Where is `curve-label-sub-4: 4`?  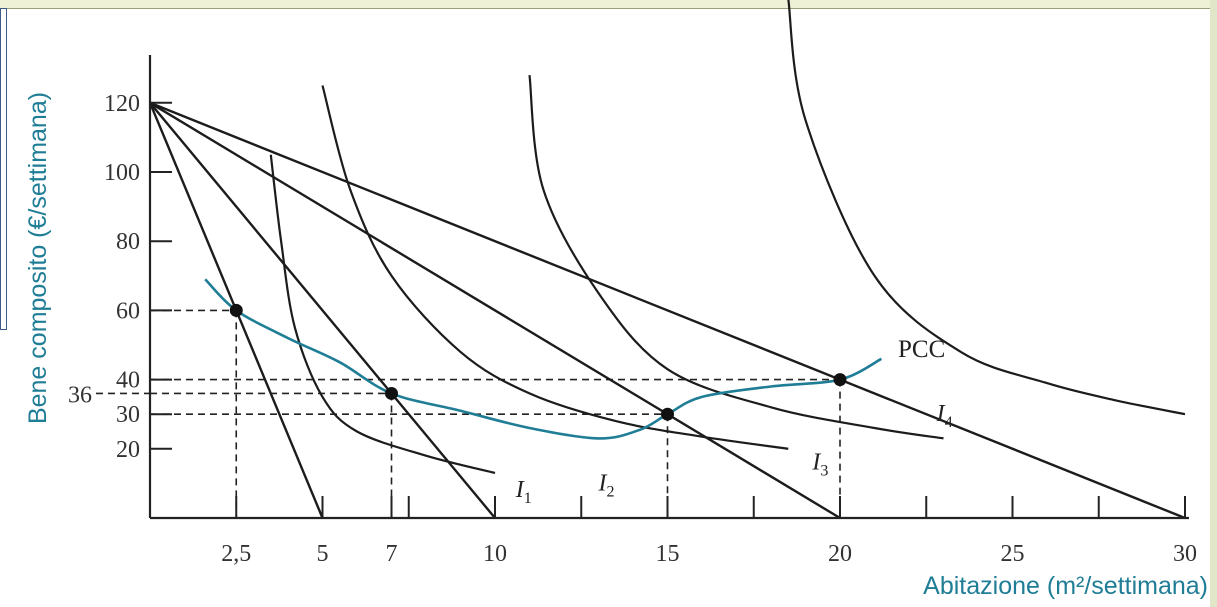 curve-label-sub-4: 4 is located at coordinates (949, 422).